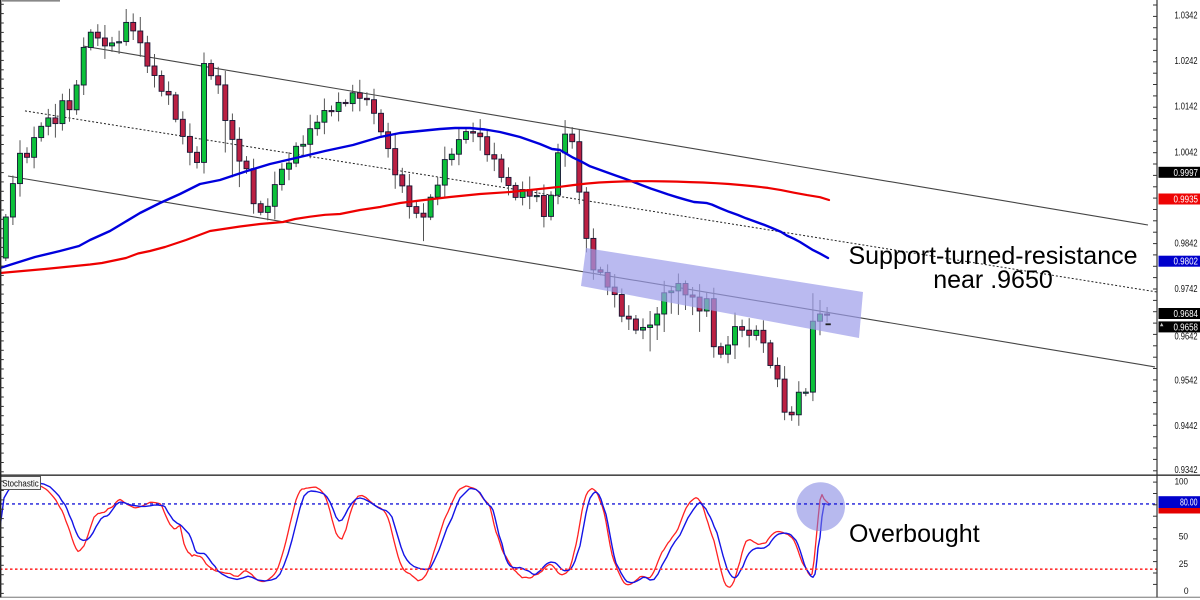  I want to click on svg-text: 80.00, so click(1189, 503).